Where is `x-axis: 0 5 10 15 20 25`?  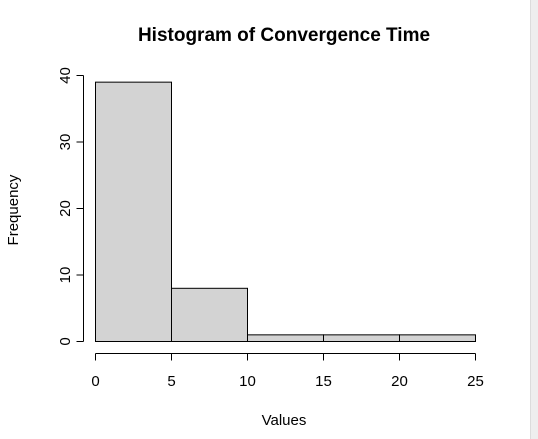 x-axis: 0 5 10 15 20 25 is located at coordinates (287, 371).